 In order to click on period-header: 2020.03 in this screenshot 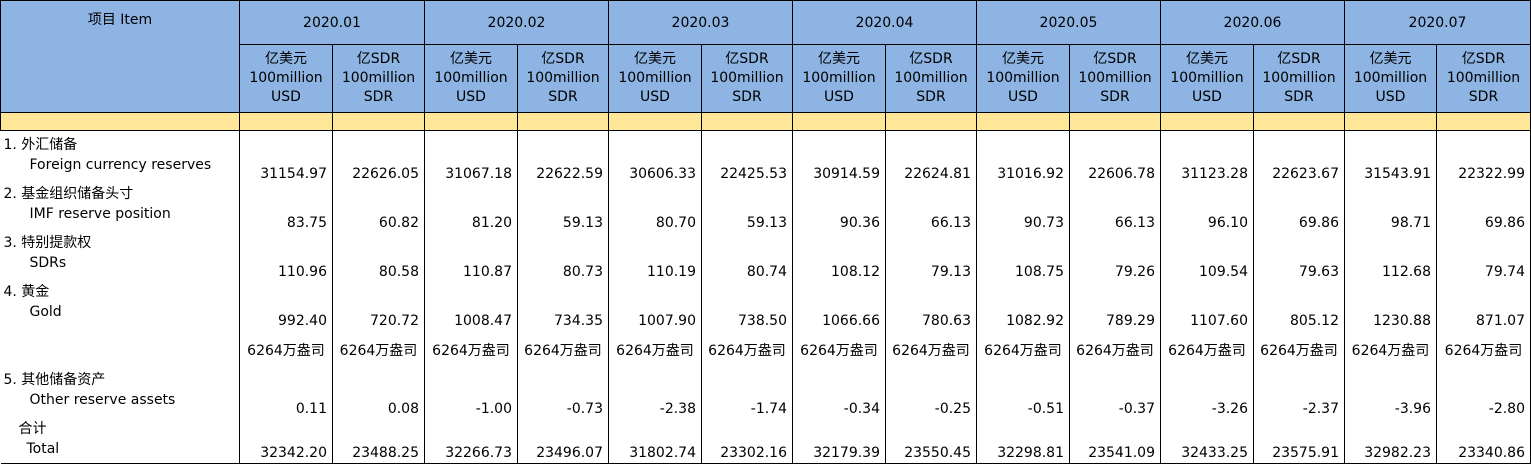, I will do `click(700, 22)`.